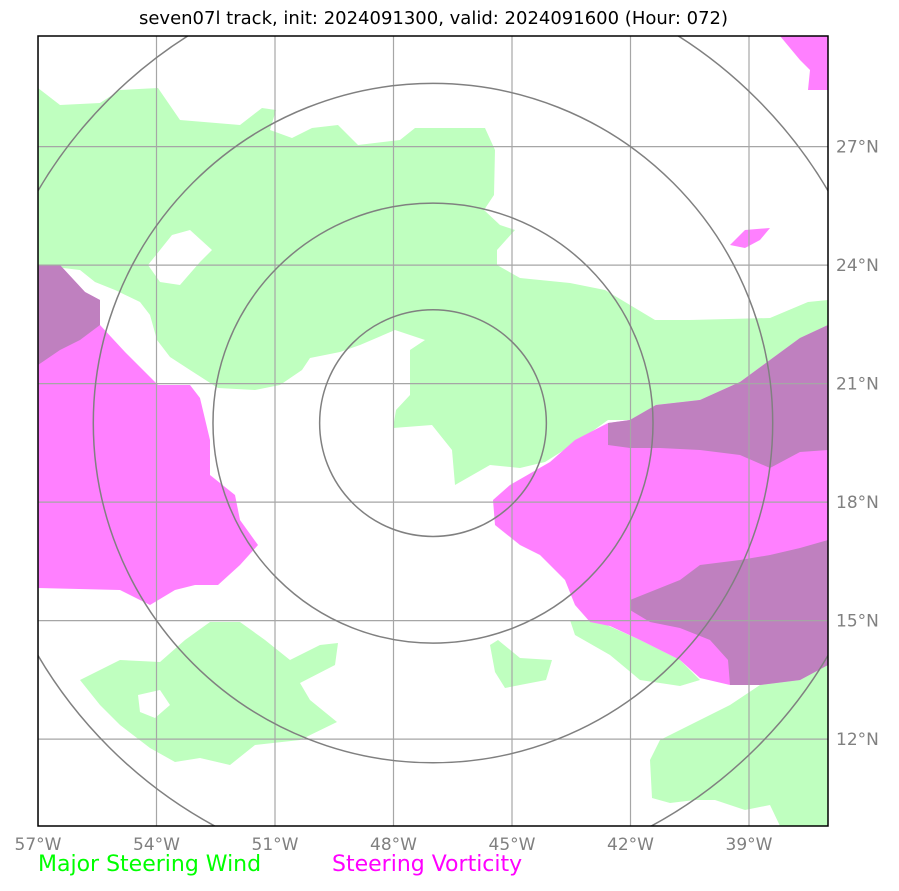 The width and height of the screenshot is (899, 891). Describe the element at coordinates (749, 845) in the screenshot. I see `longitude-tick-label: 39°W` at that location.